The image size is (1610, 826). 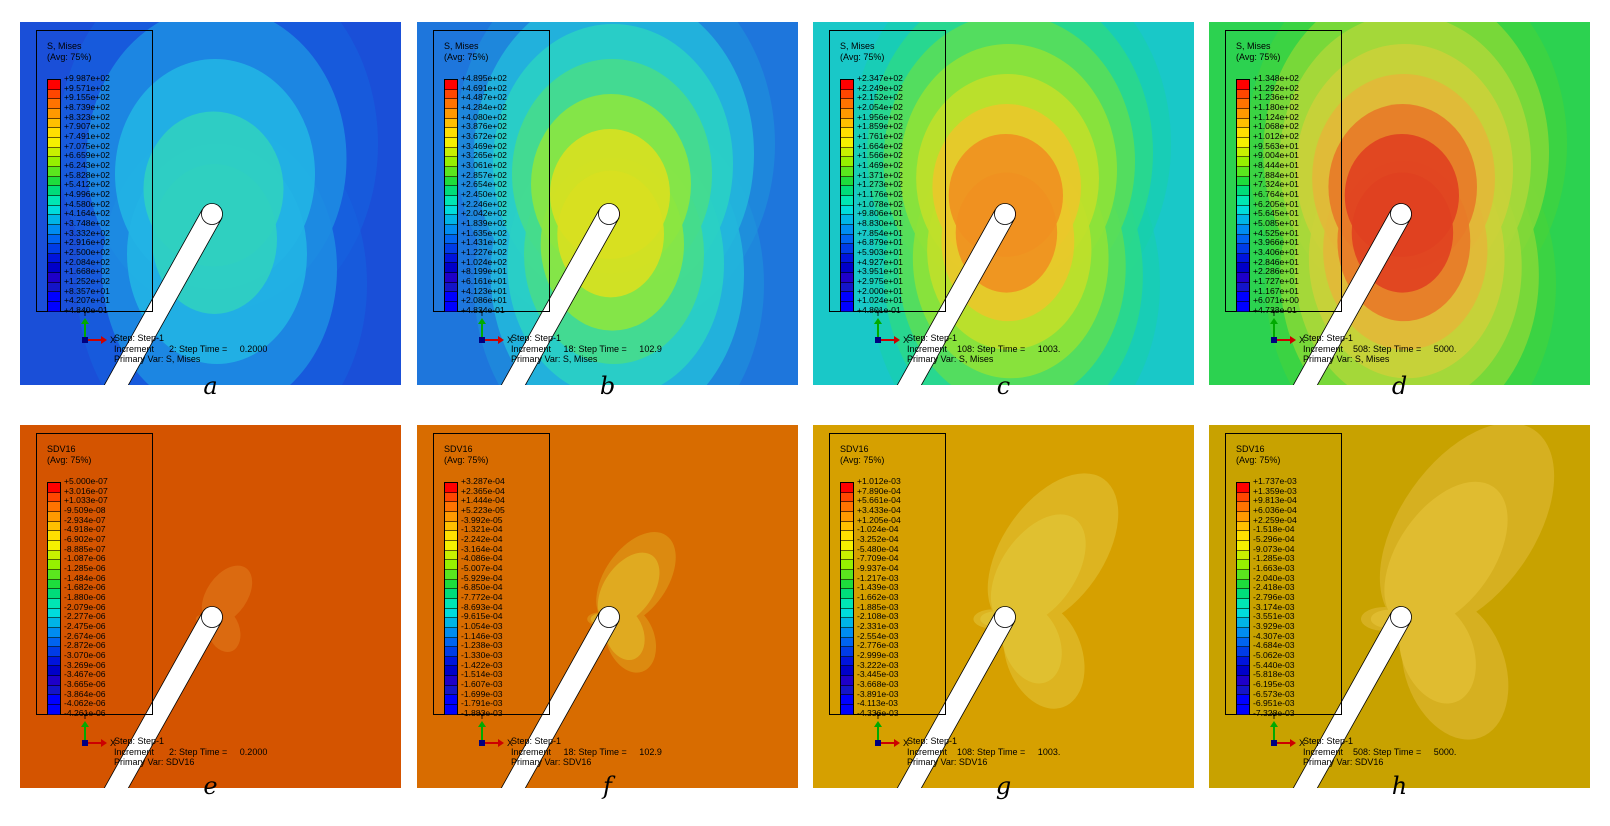 I want to click on legend-value: -9.509e-08, so click(x=85, y=510).